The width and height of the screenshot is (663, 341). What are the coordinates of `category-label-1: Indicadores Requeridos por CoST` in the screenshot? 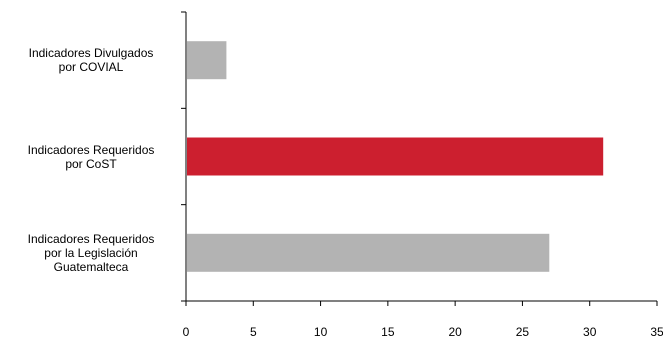 It's located at (91, 157).